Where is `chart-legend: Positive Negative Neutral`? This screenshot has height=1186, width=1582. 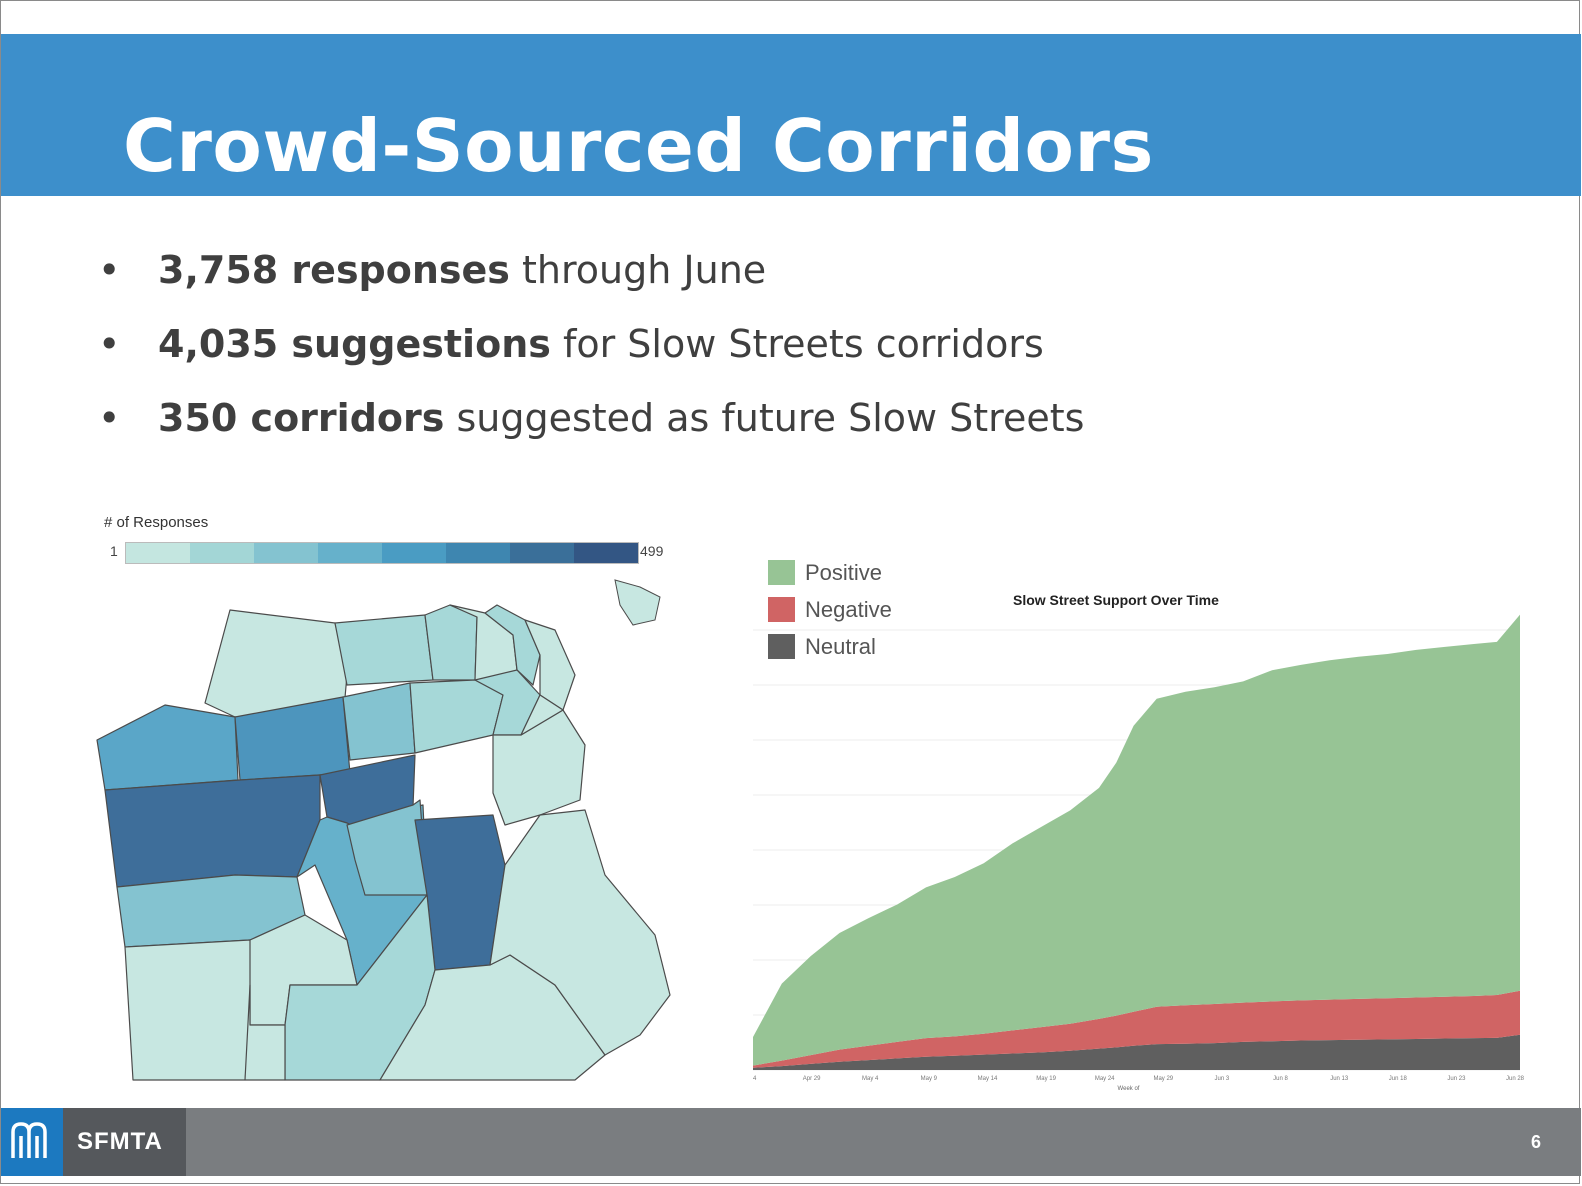 chart-legend: Positive Negative Neutral is located at coordinates (868, 615).